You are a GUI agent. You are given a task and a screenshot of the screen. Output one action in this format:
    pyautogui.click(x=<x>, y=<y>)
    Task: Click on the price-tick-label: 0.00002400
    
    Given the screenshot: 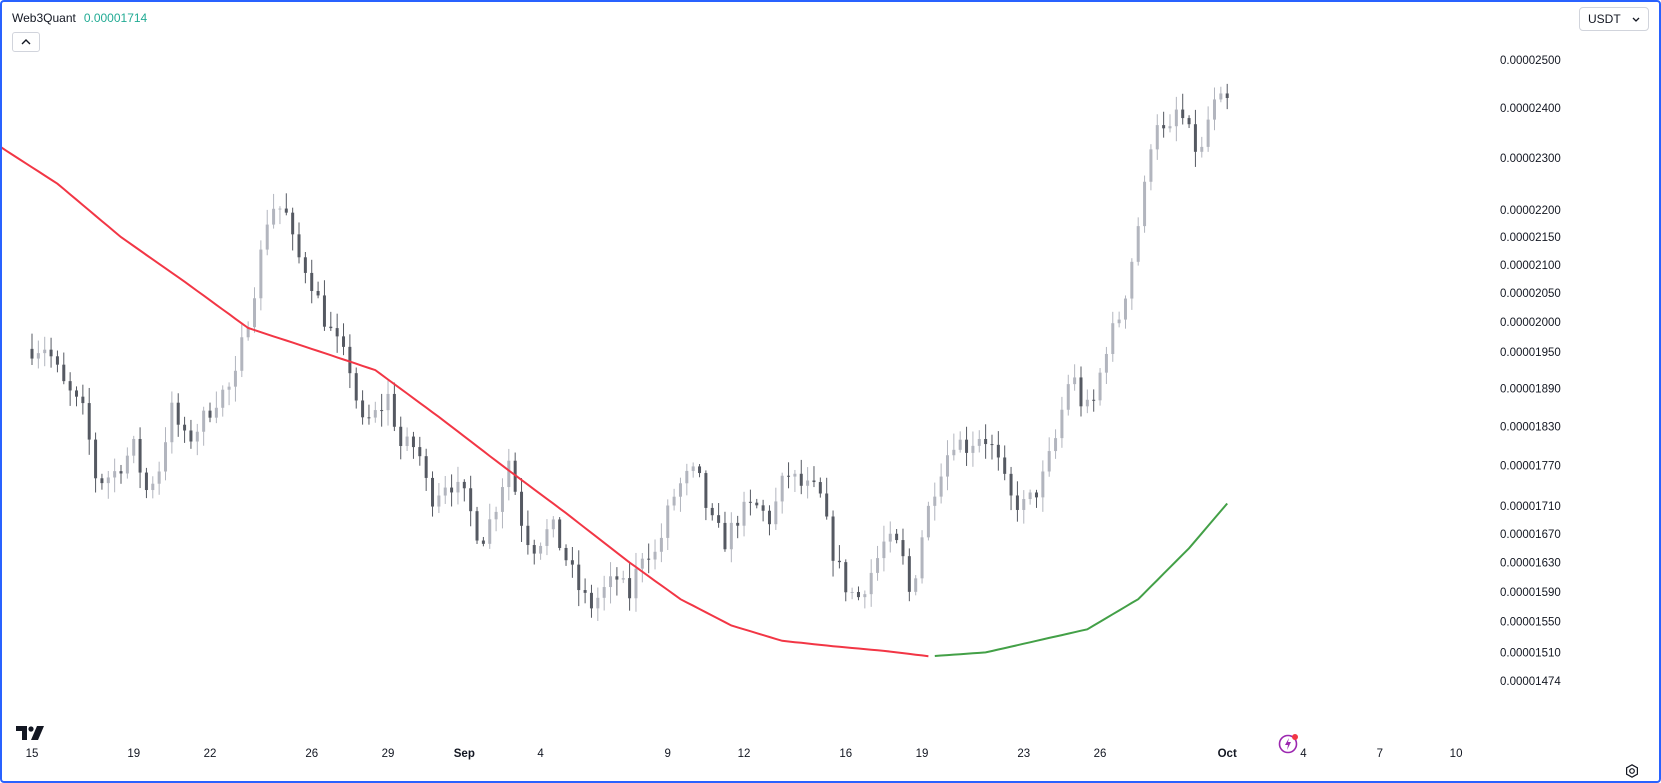 What is the action you would take?
    pyautogui.click(x=1530, y=109)
    